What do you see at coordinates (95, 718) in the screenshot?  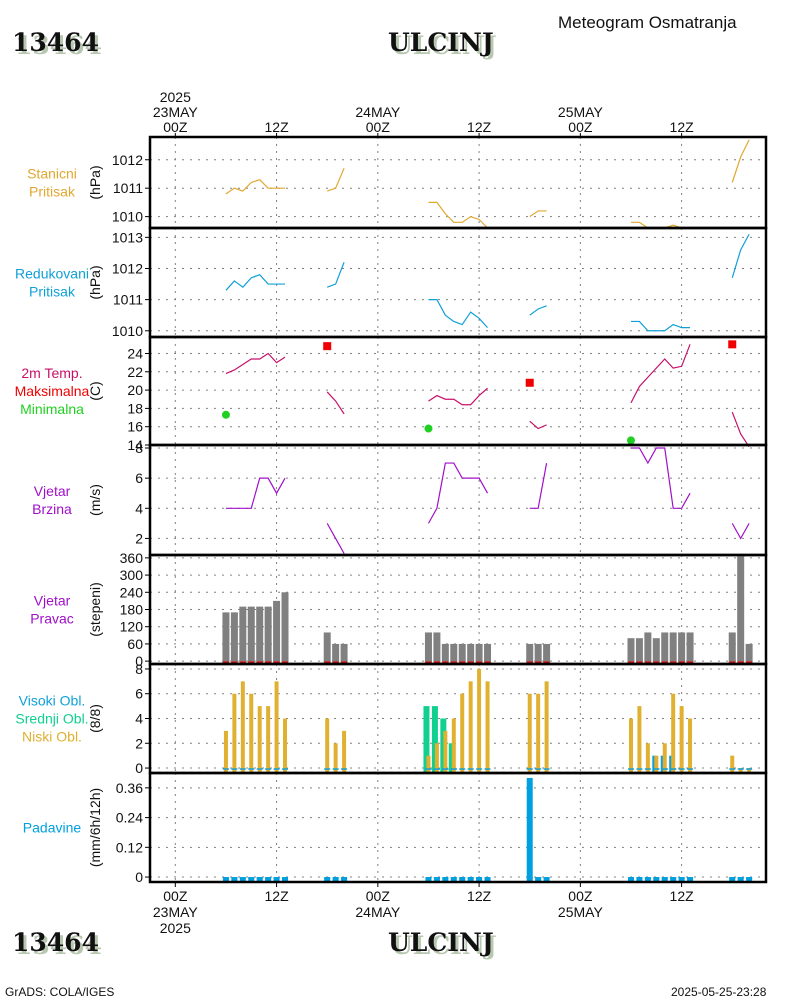 I see `y-axis-label: (8/8)` at bounding box center [95, 718].